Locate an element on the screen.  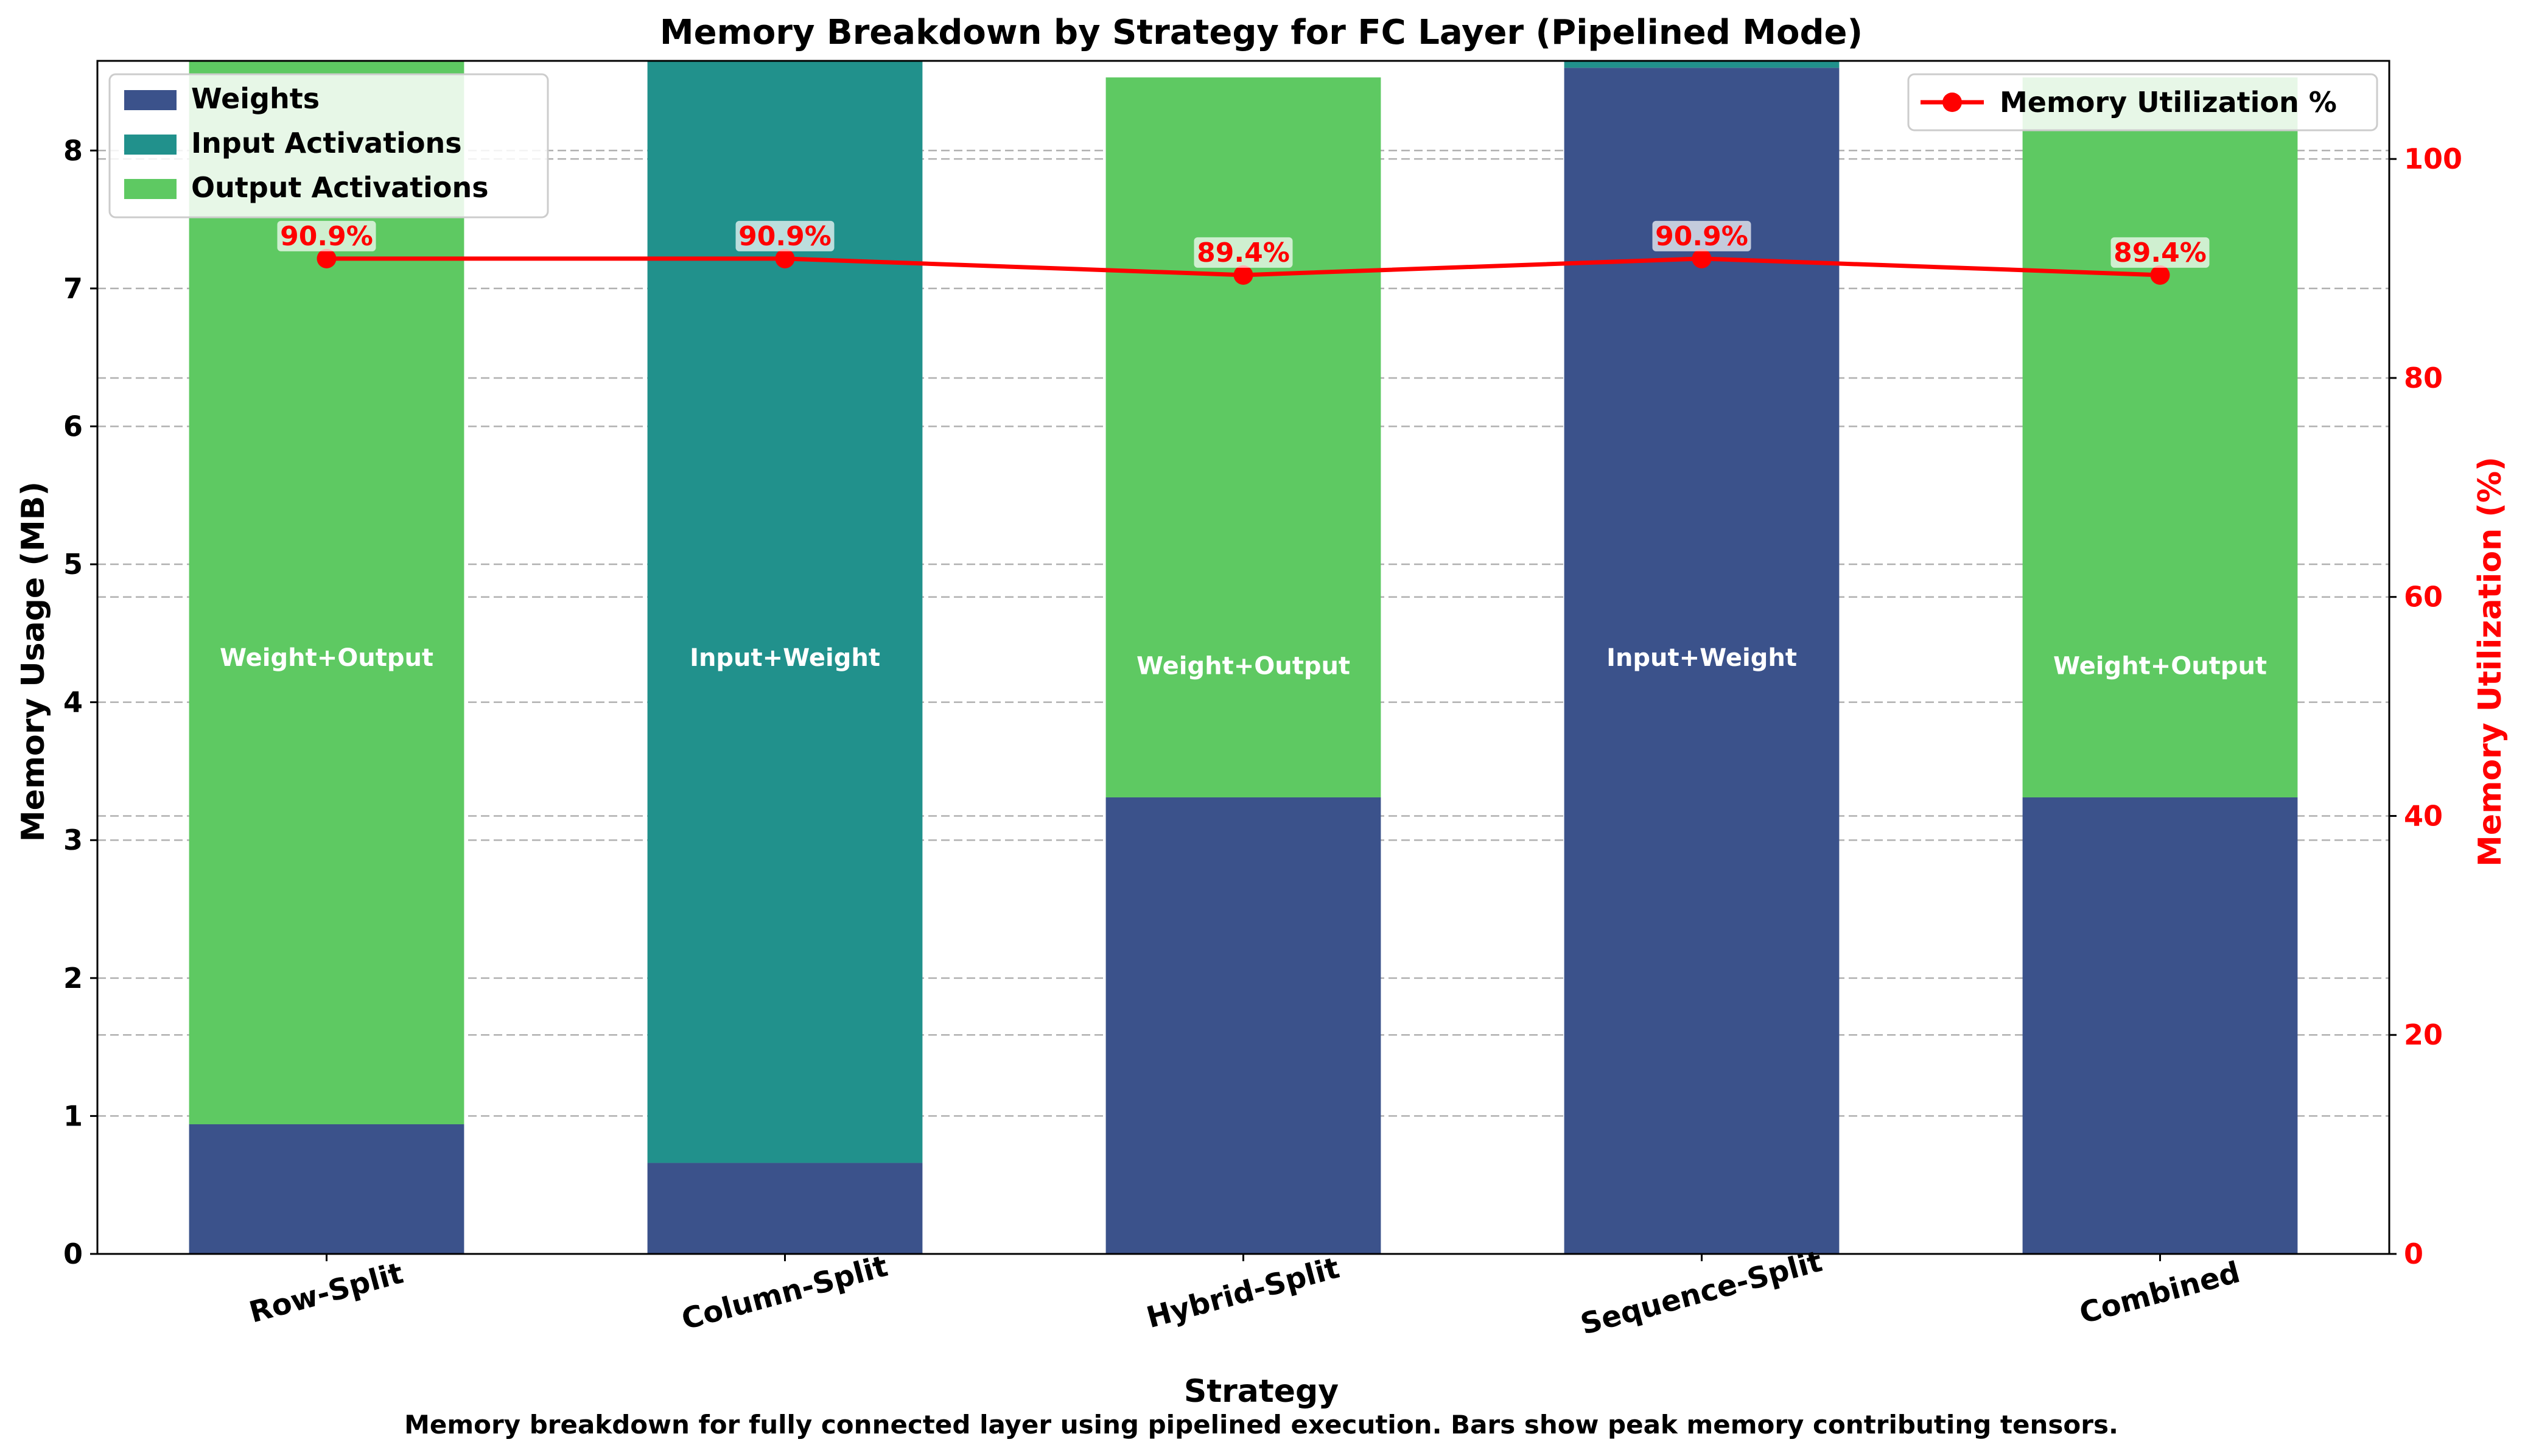
utilization-point-combined is located at coordinates (2160, 275).